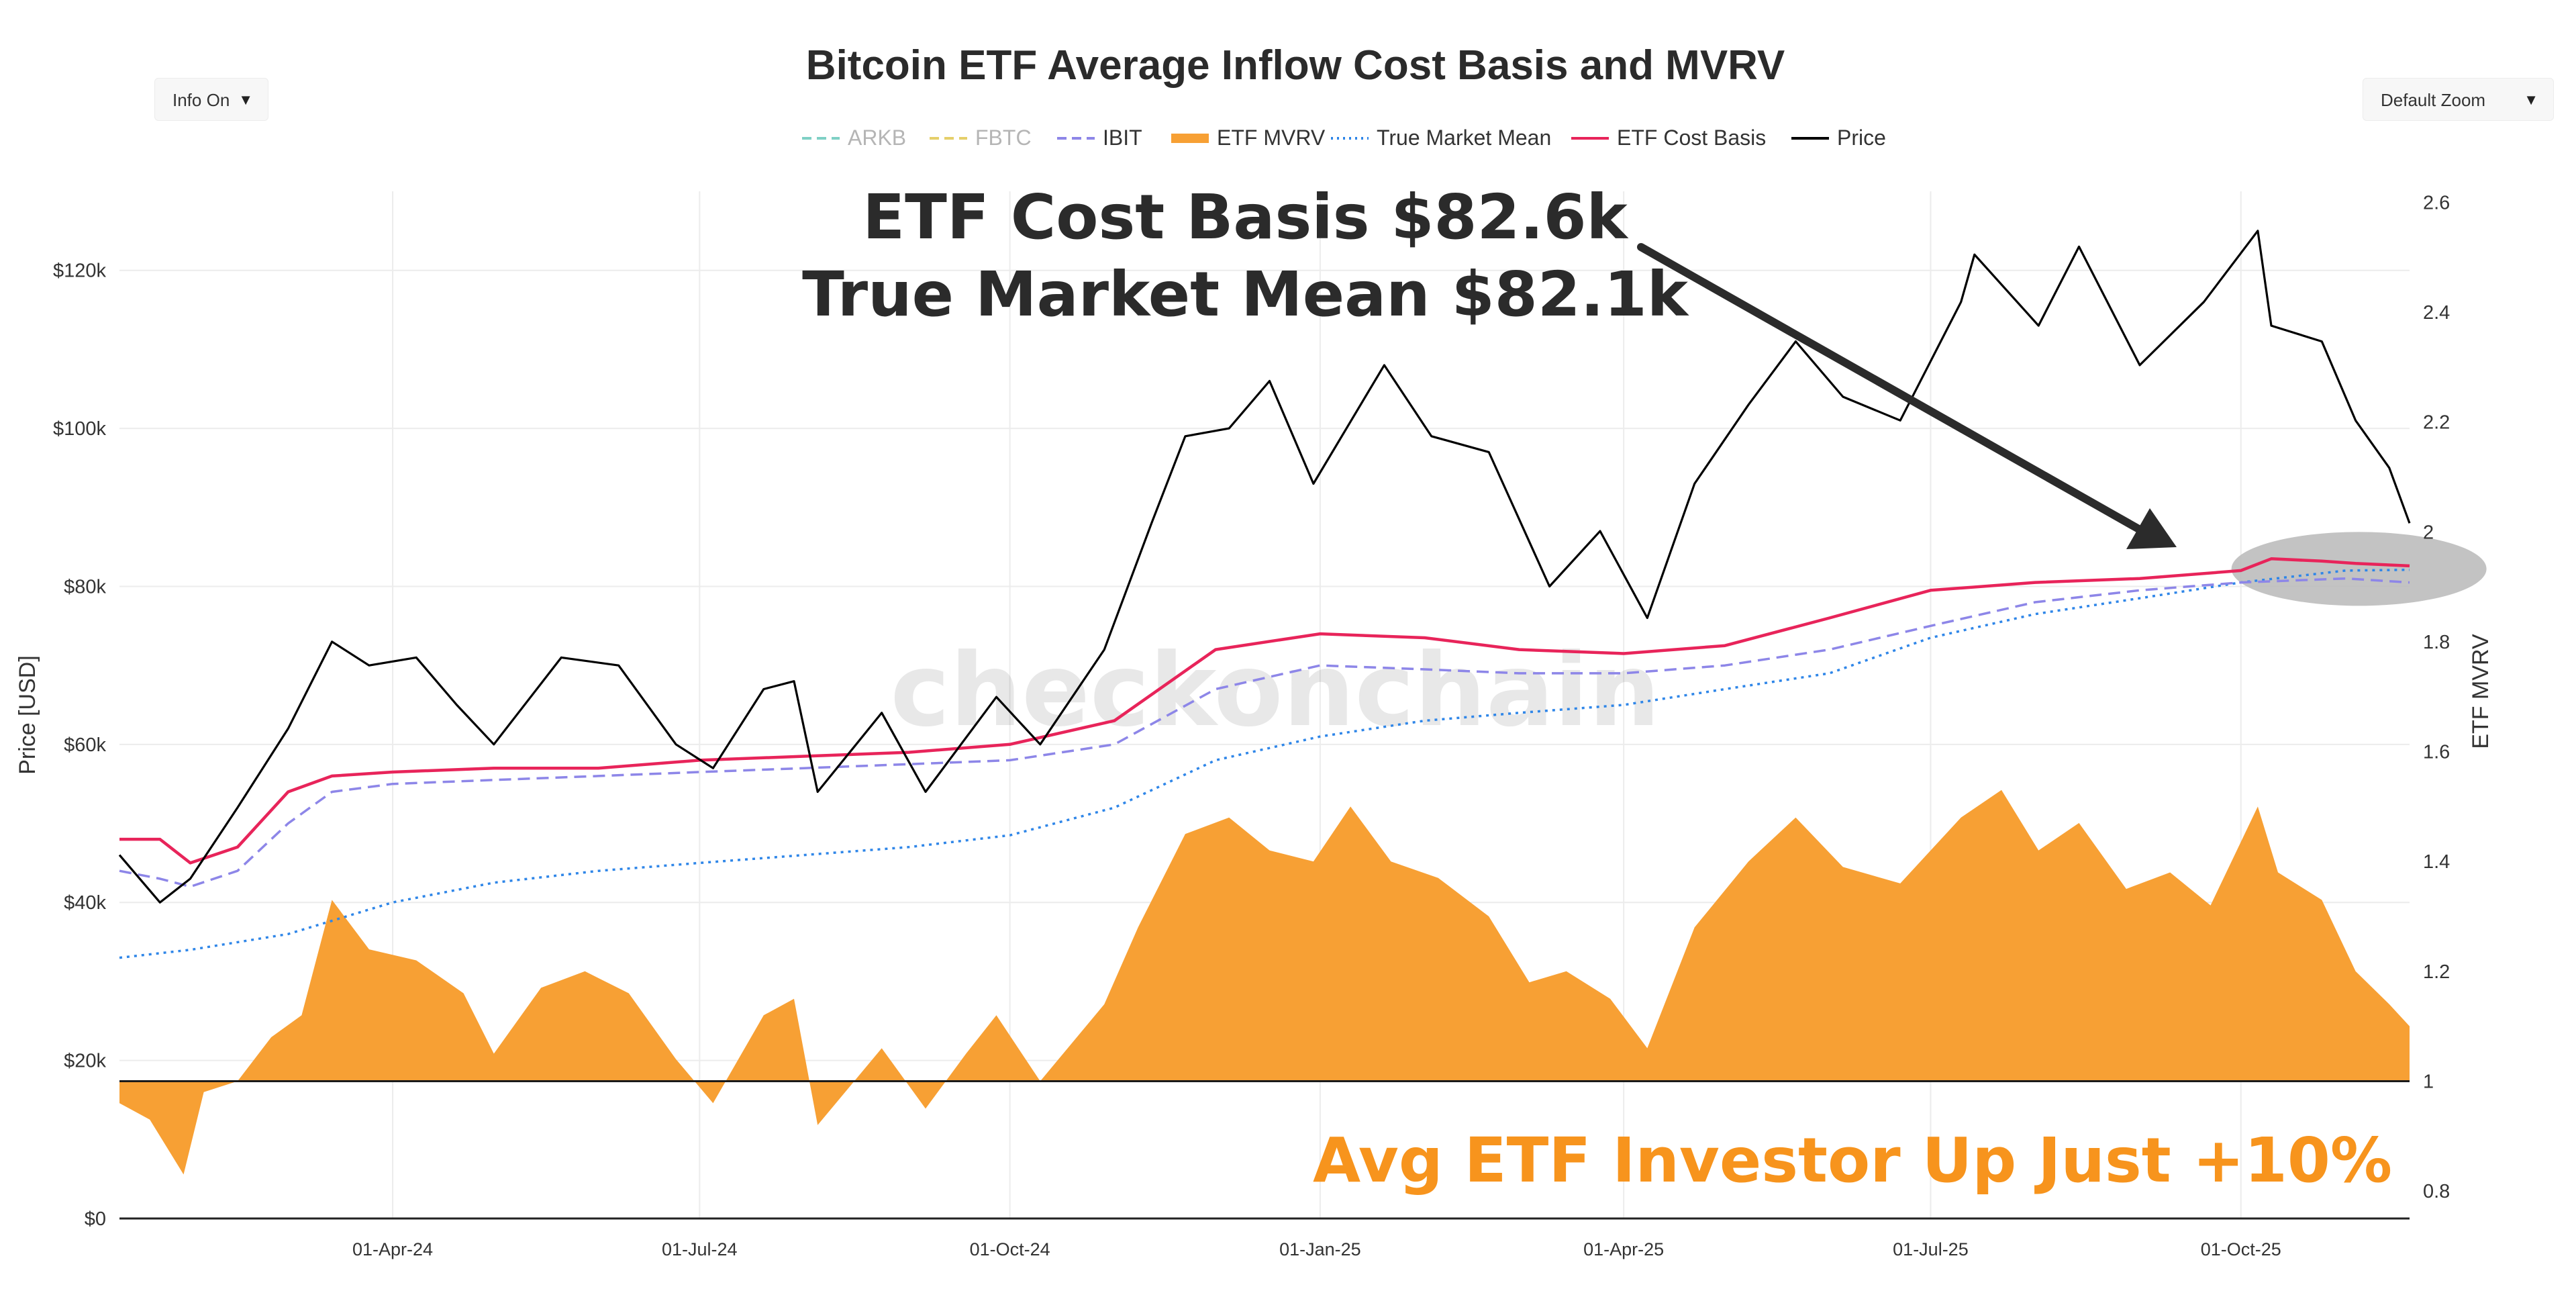 The height and width of the screenshot is (1293, 2576). What do you see at coordinates (392, 1249) in the screenshot?
I see `x-tick-label: 01-Apr-24` at bounding box center [392, 1249].